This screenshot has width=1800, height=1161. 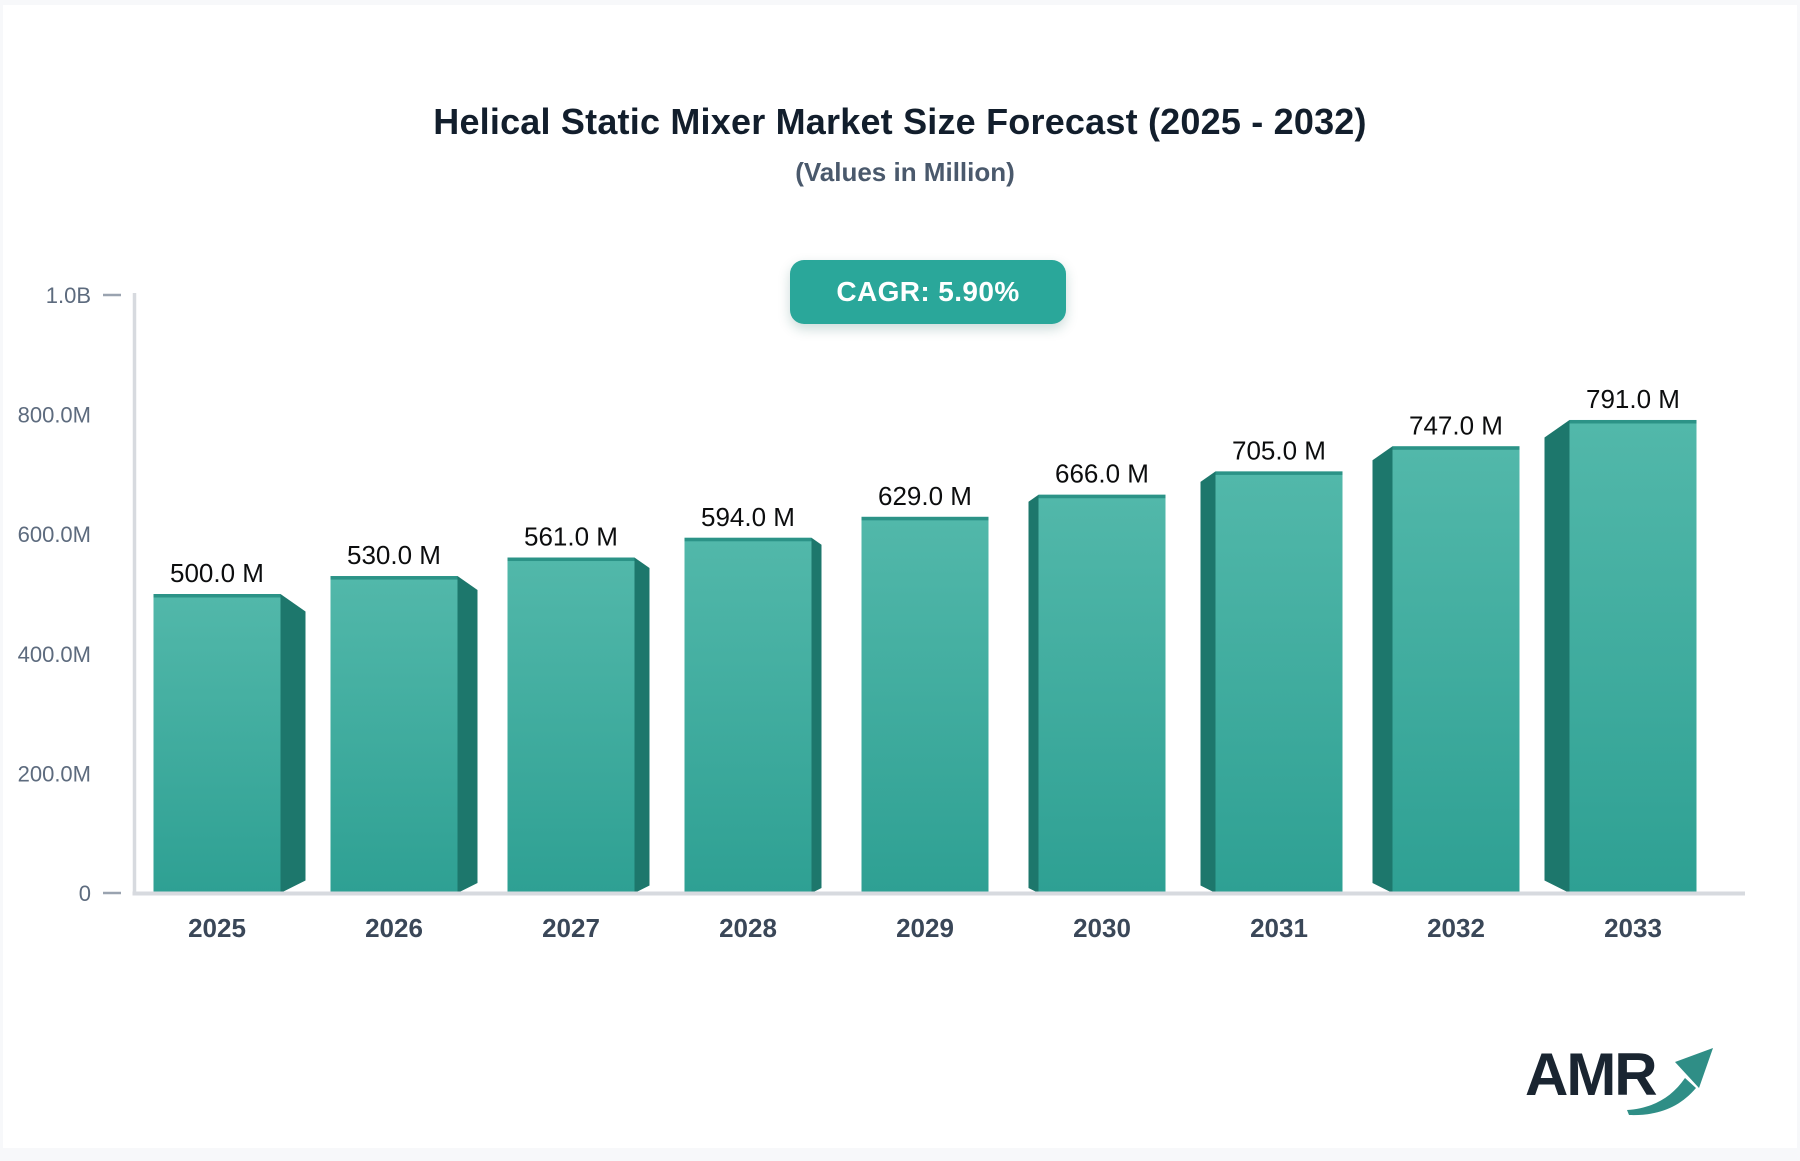 I want to click on bar-2027, so click(x=571, y=725).